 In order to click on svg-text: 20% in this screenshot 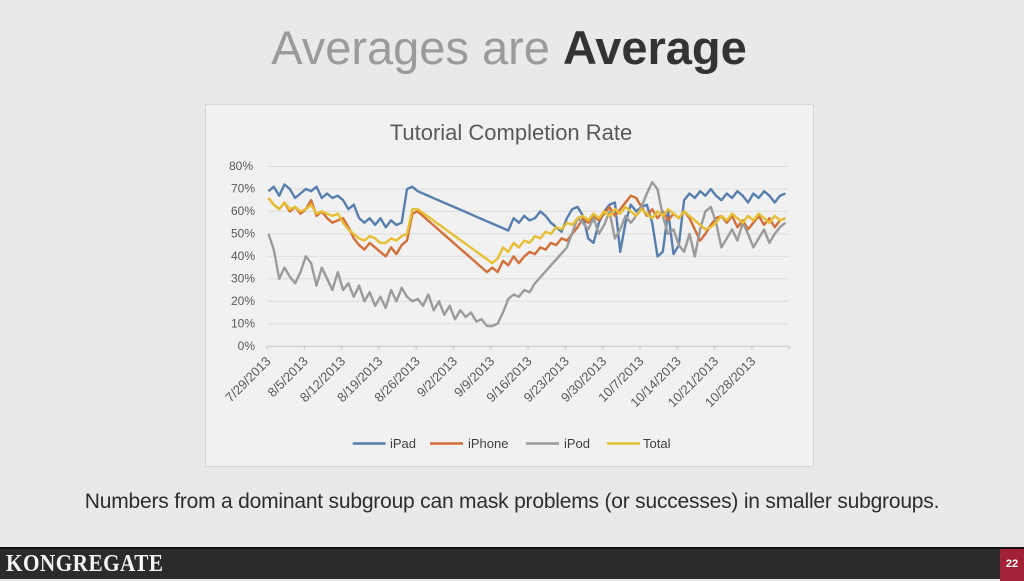, I will do `click(243, 301)`.